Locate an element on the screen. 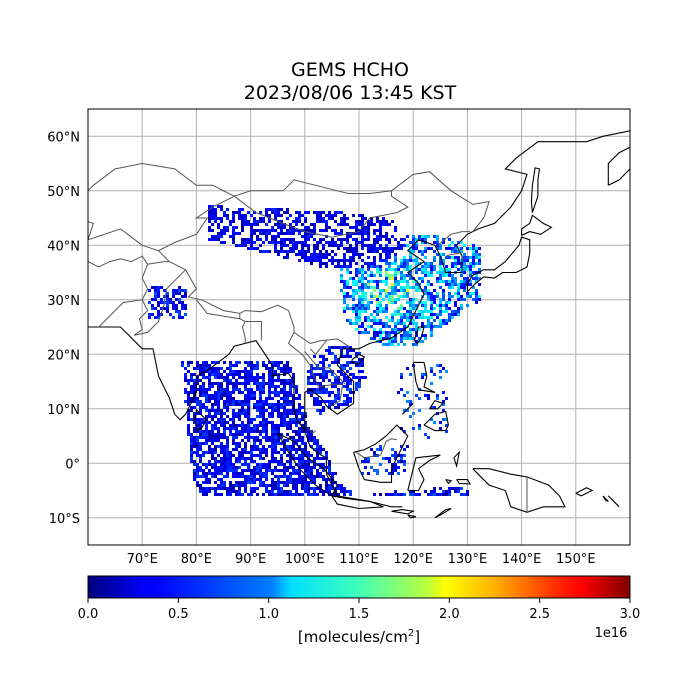  lat-tick-label: 10°S is located at coordinates (64, 519).